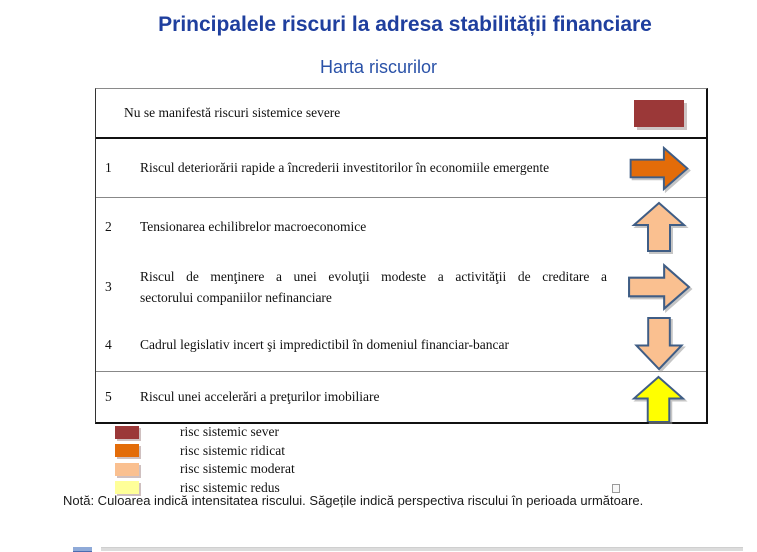 The width and height of the screenshot is (757, 552). Describe the element at coordinates (253, 226) in the screenshot. I see `row-text: Tensionarea echilibrelor macroeconomice` at that location.